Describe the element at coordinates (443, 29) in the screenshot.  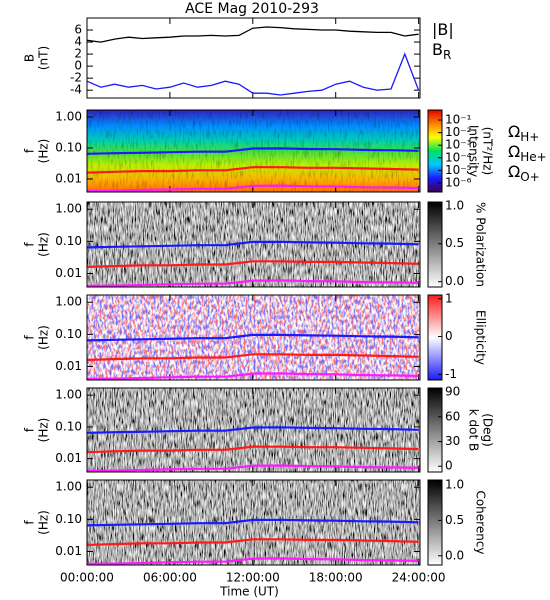
I see `legend-entry: |B|` at that location.